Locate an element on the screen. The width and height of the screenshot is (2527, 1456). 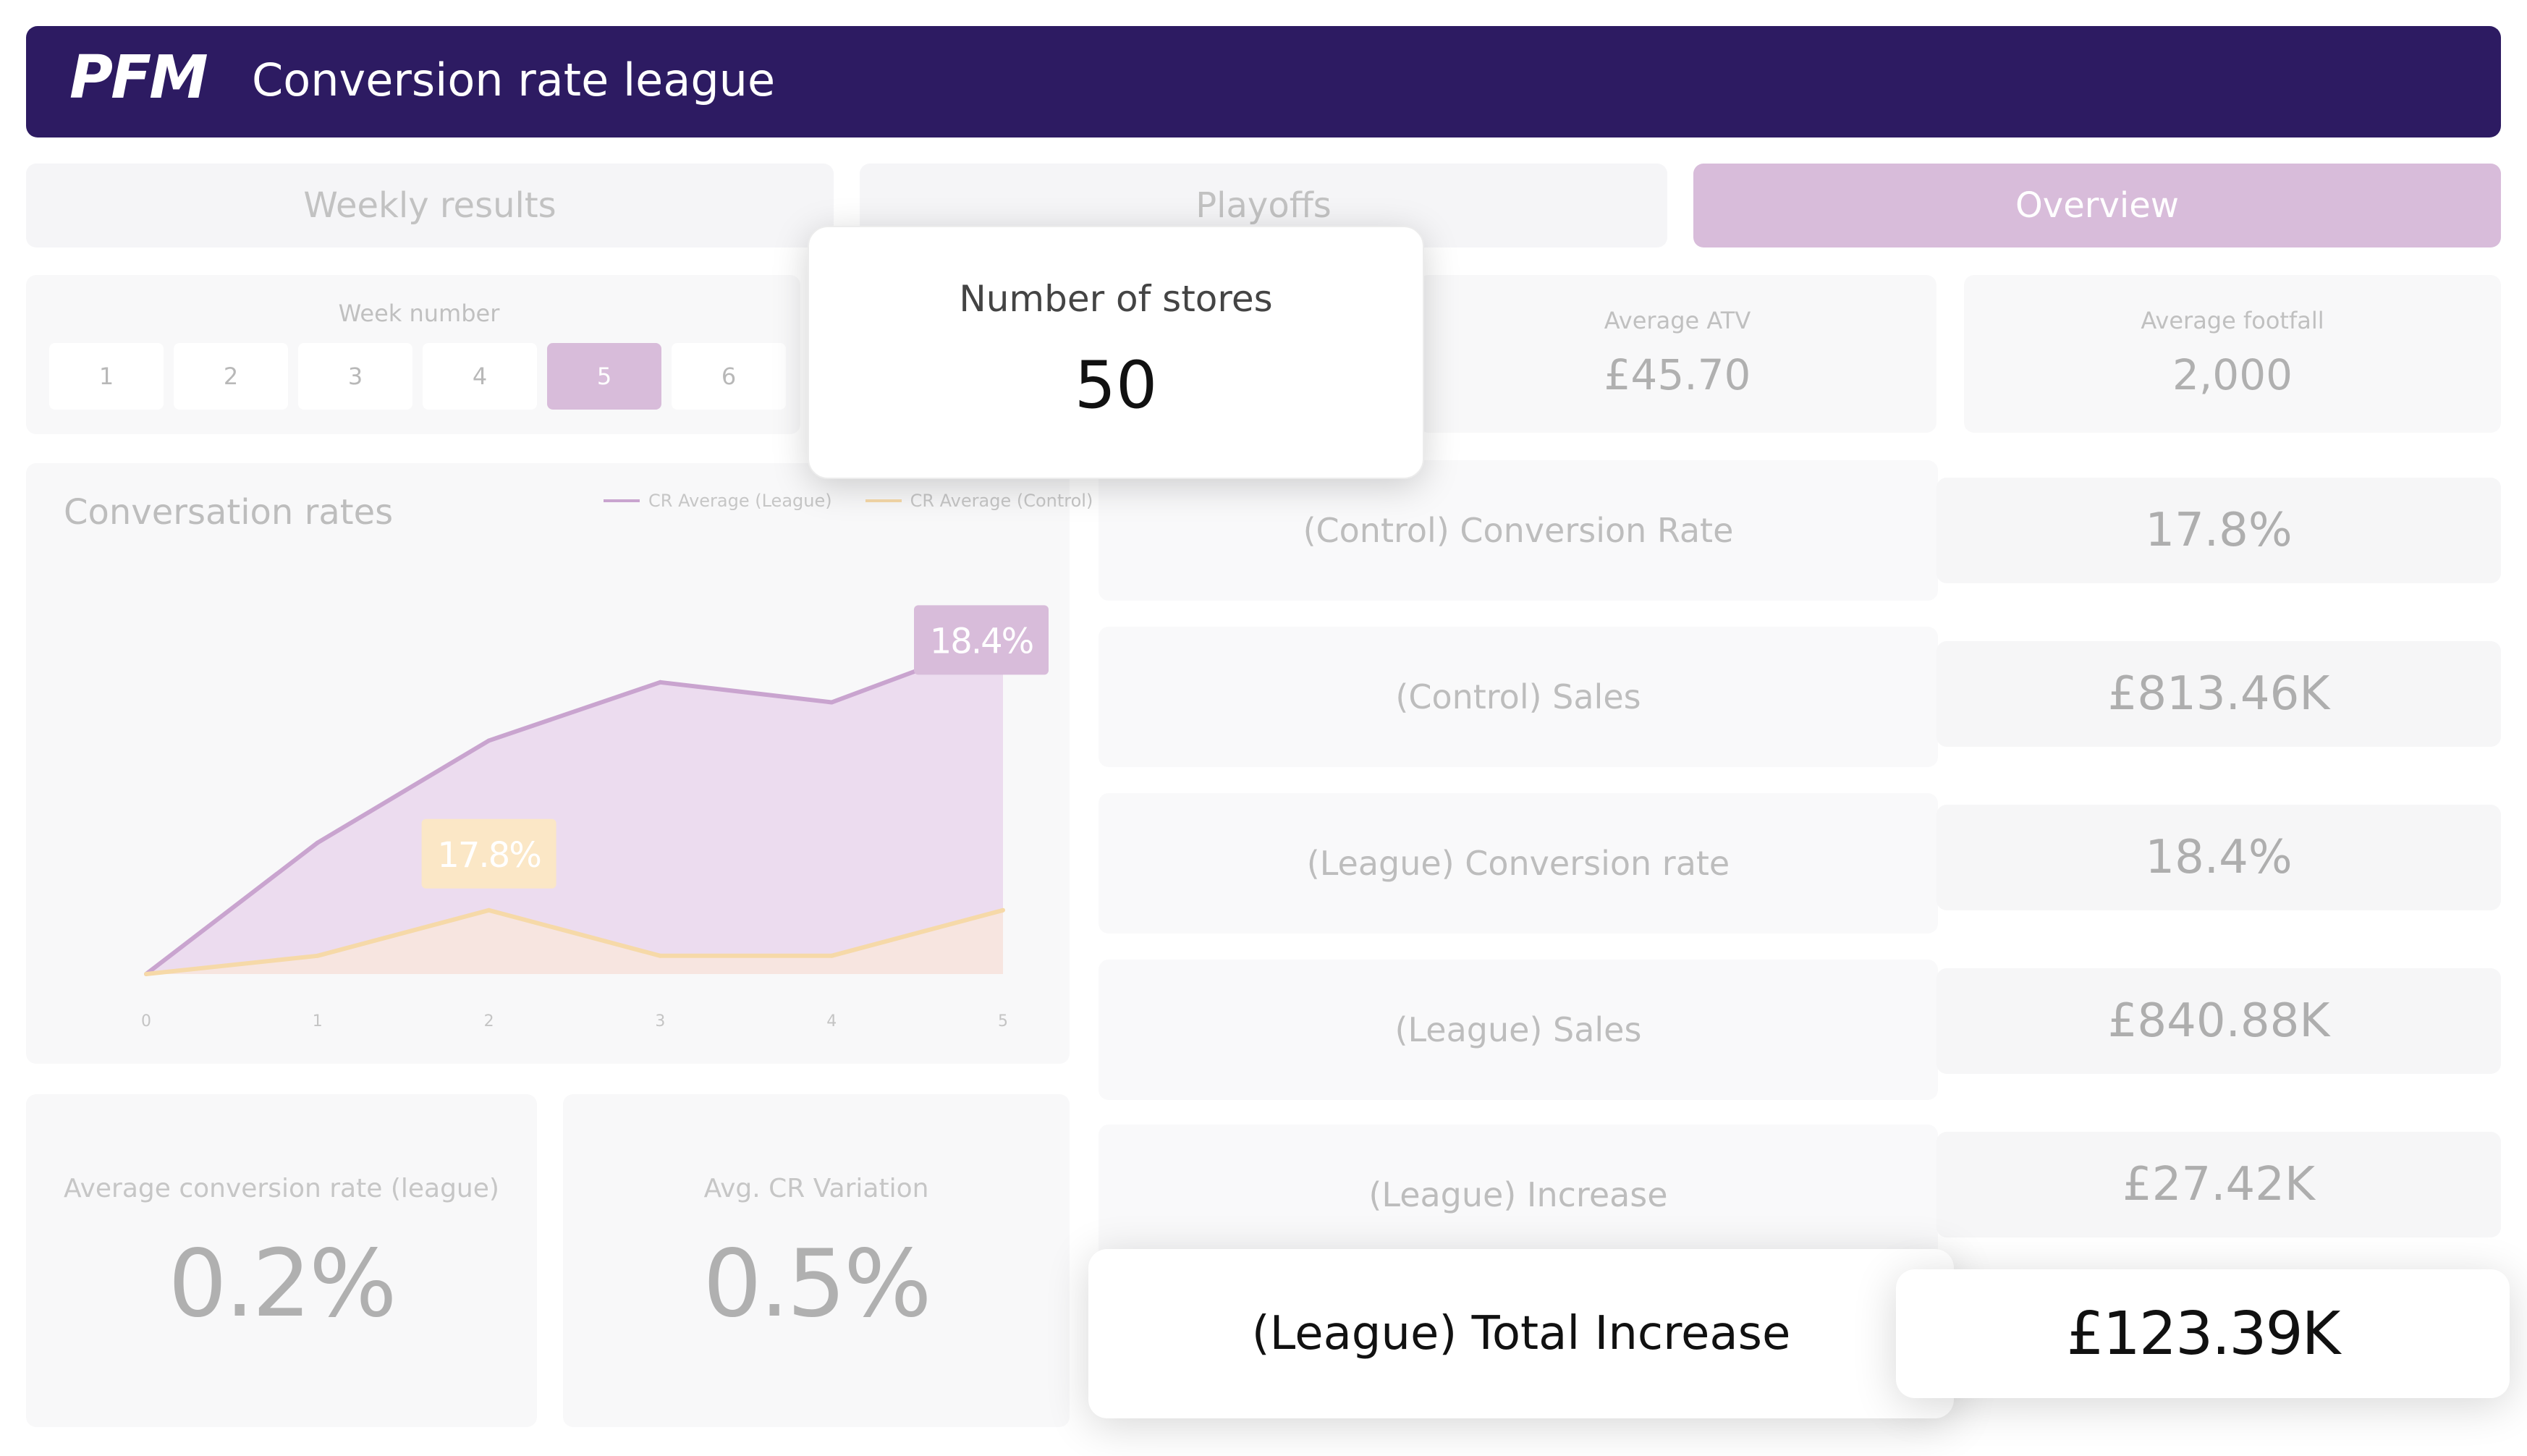
control-sales-label: (Control) Sales is located at coordinates (1518, 697).